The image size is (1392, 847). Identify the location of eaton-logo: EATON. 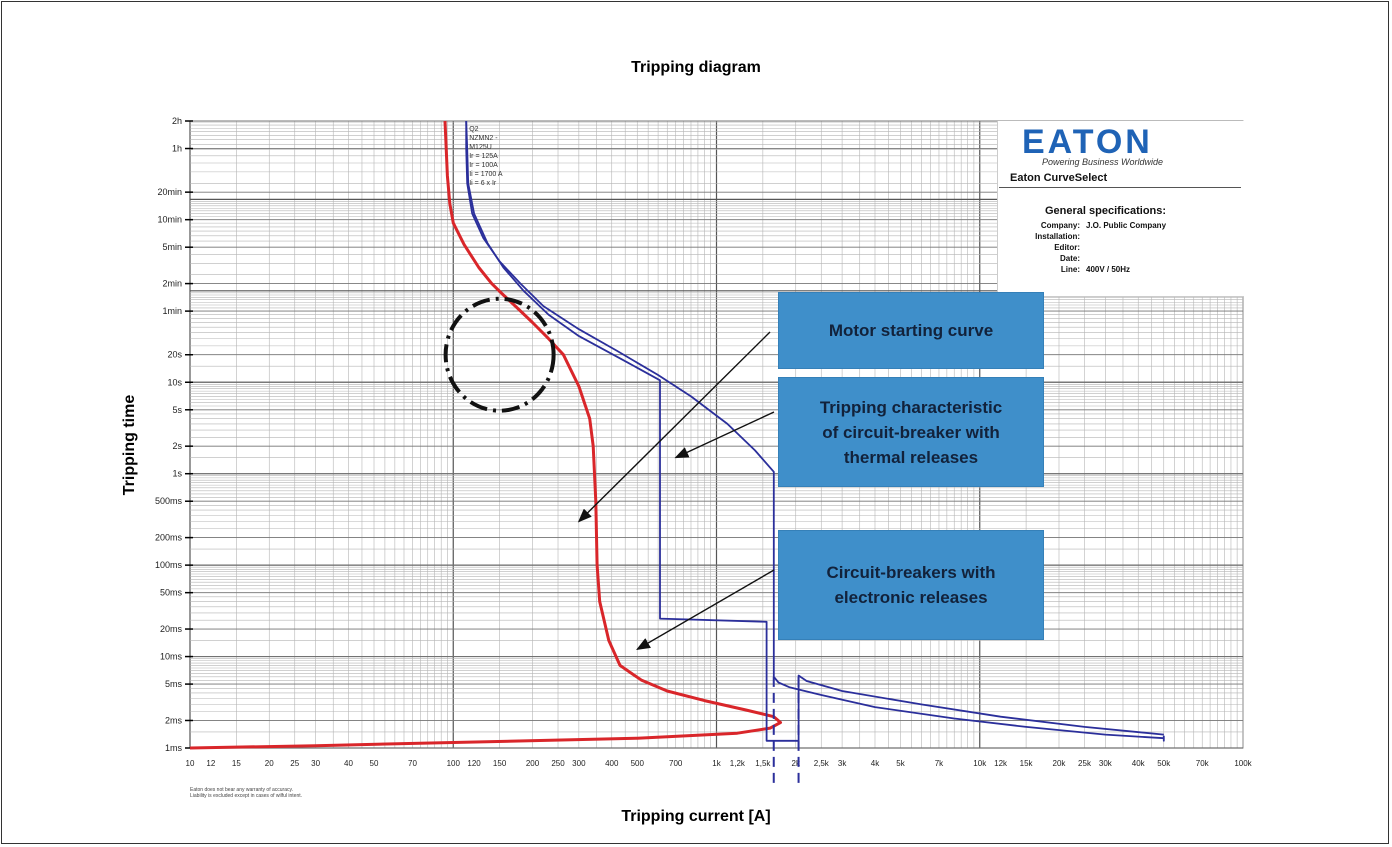
(1087, 142).